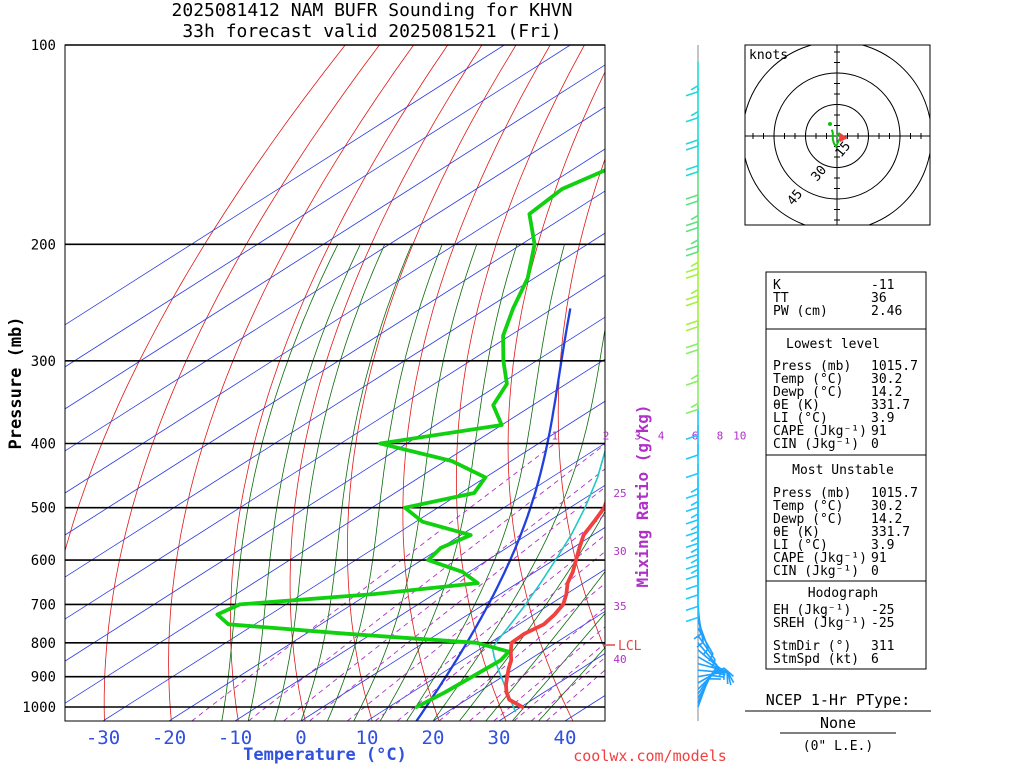 This screenshot has width=1024, height=772. I want to click on parcel-trace, so click(581, 378).